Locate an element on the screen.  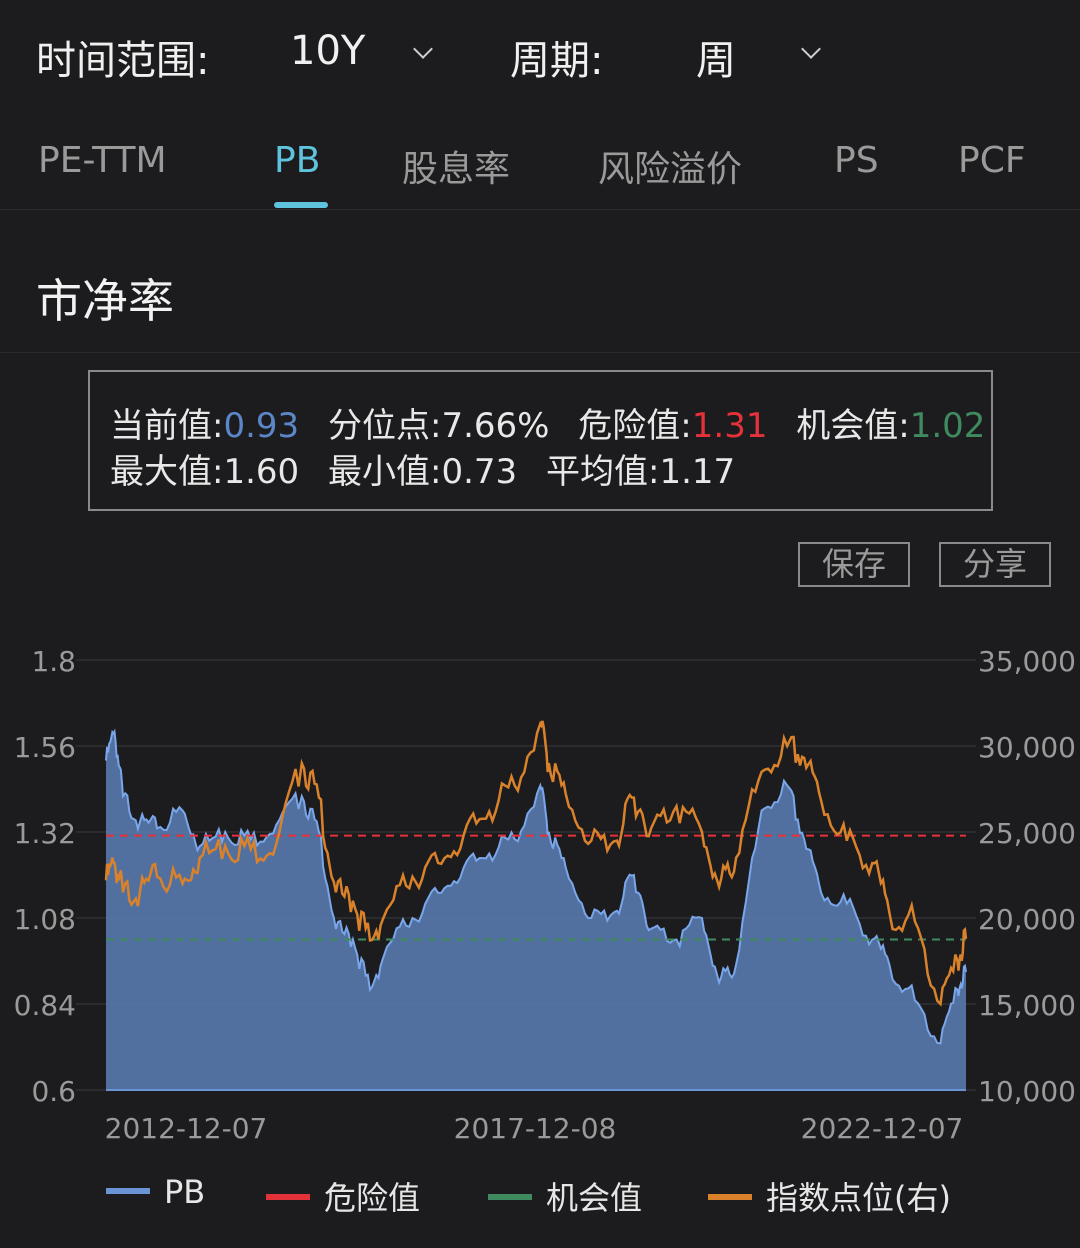
period-value: 周 is located at coordinates (716, 61).